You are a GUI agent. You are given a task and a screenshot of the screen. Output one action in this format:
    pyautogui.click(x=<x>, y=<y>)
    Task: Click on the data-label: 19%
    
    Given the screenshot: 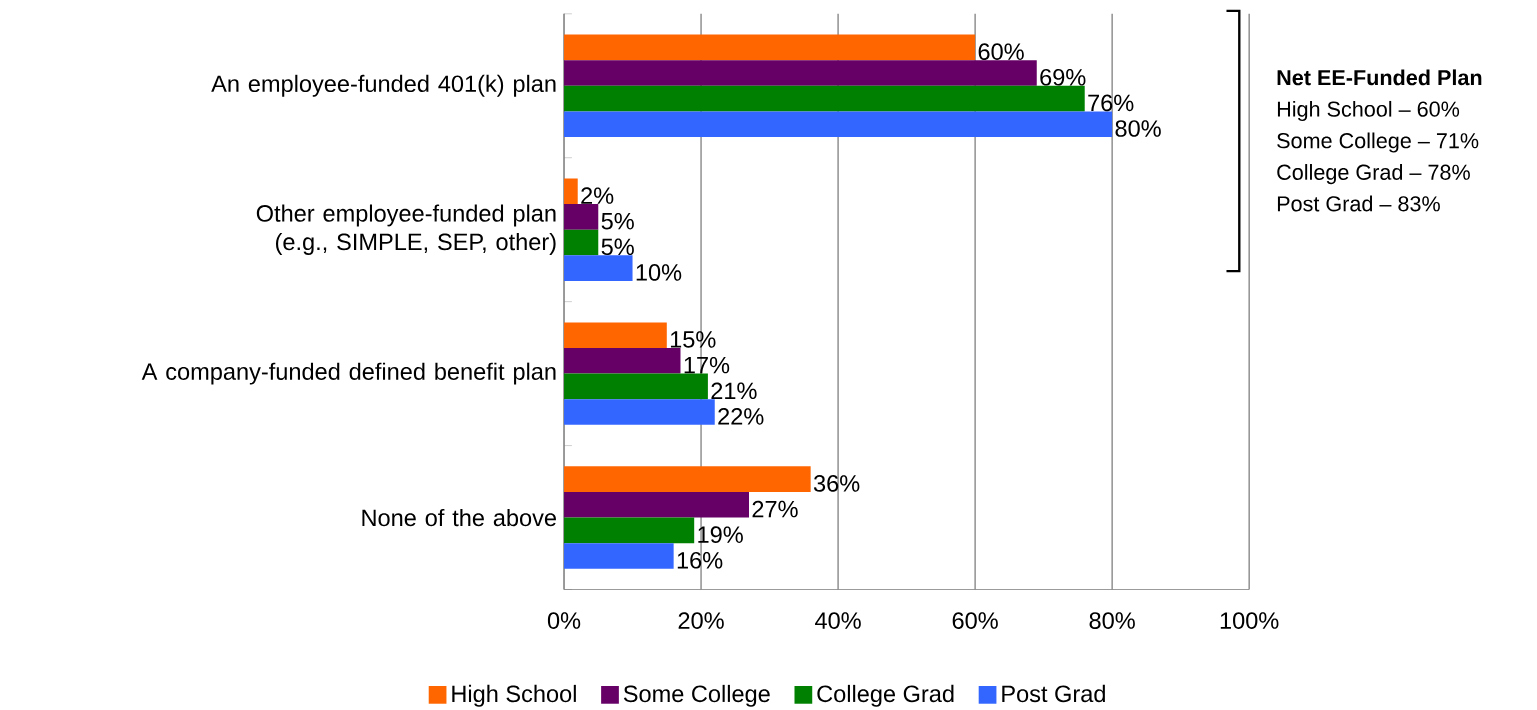 What is the action you would take?
    pyautogui.click(x=720, y=535)
    